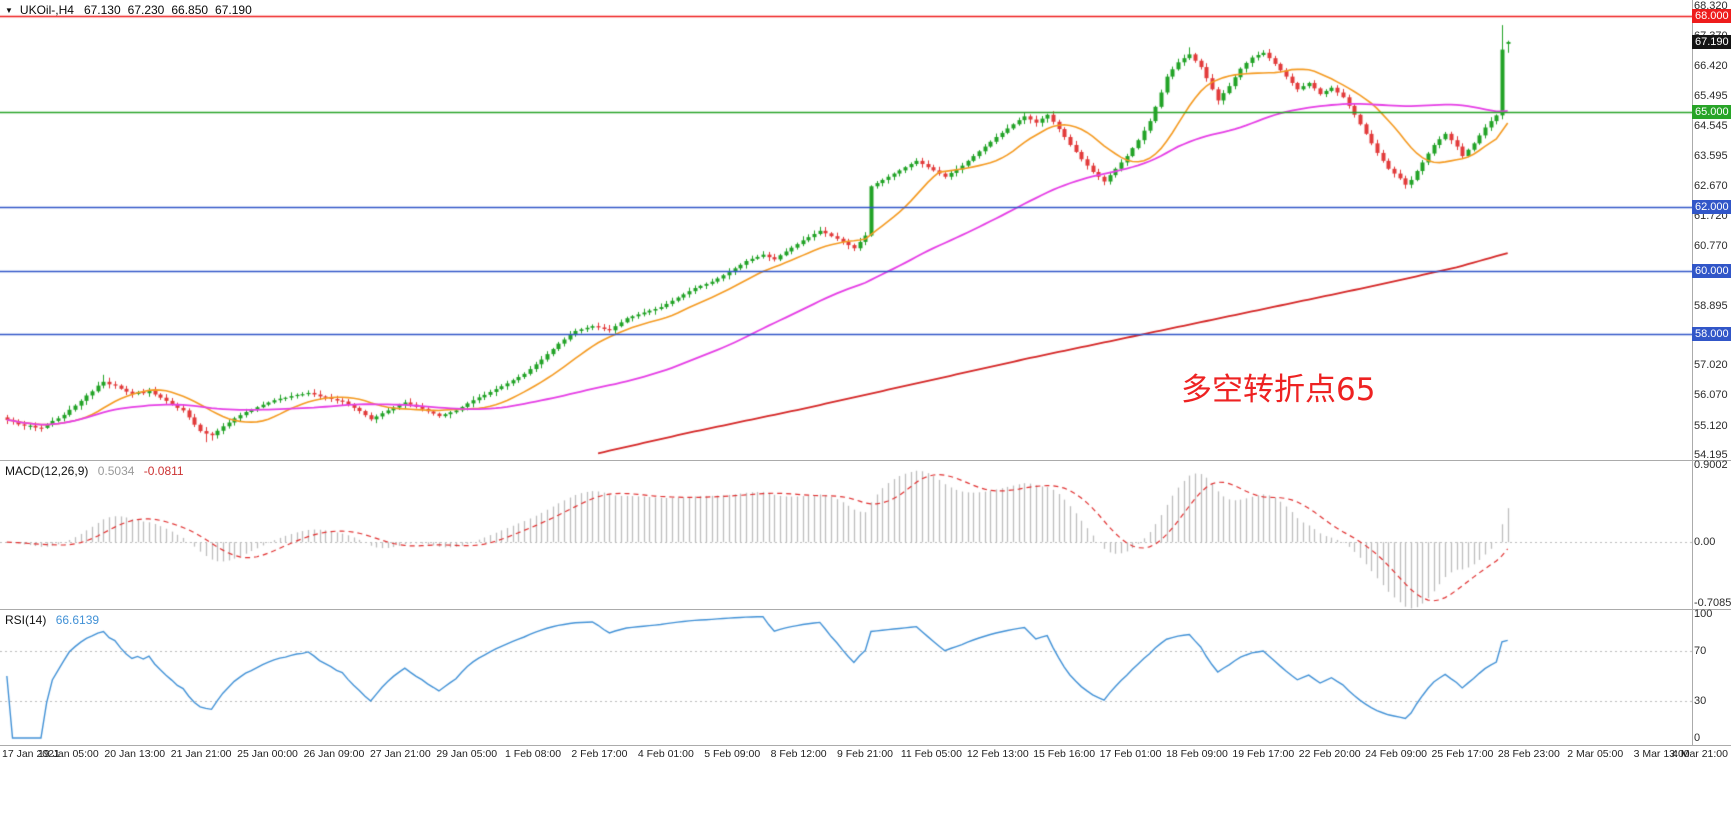 The image size is (1731, 839). Describe the element at coordinates (116, 471) in the screenshot. I see `macd-main-value: 0.5034` at that location.